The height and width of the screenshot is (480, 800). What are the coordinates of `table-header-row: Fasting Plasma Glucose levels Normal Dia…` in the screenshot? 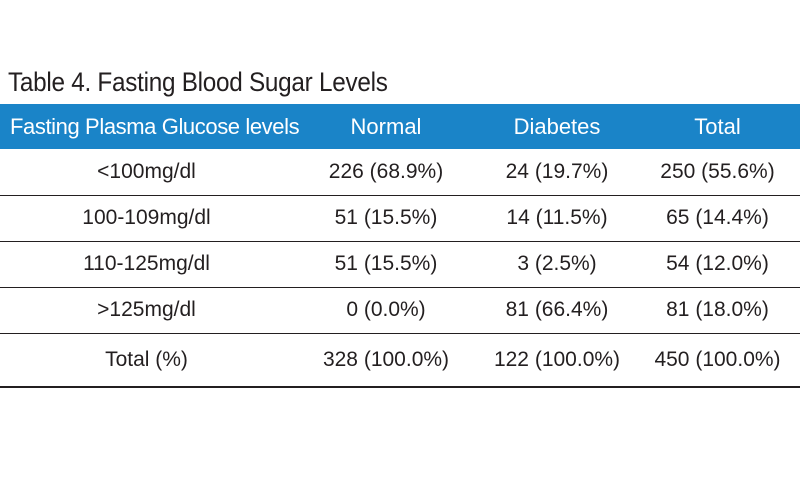 It's located at (400, 126).